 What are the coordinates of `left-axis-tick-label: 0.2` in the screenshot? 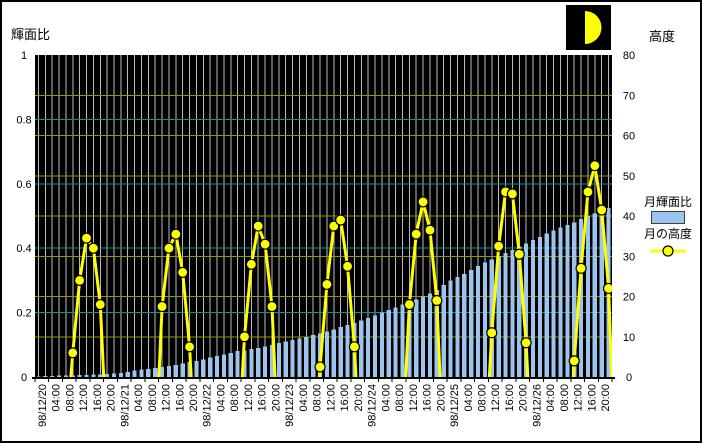 It's located at (23, 314).